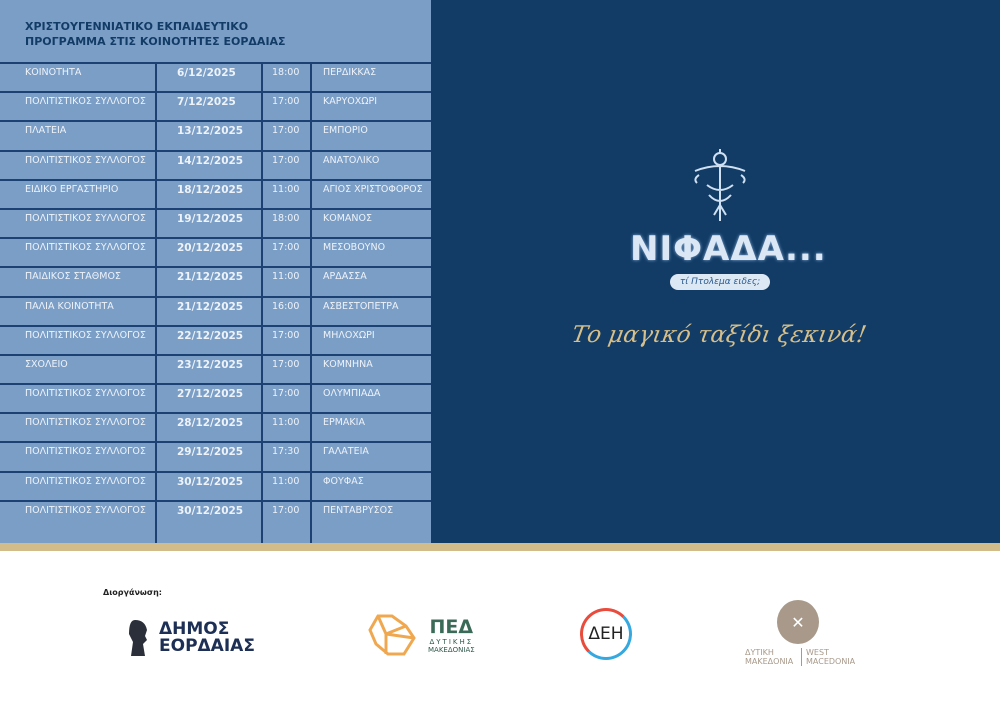 This screenshot has width=1000, height=707. Describe the element at coordinates (769, 657) in the screenshot. I see `logo-text: ΔΥΤΙΚΗ ΜΑΚΕΔΟΝΙΑ` at that location.